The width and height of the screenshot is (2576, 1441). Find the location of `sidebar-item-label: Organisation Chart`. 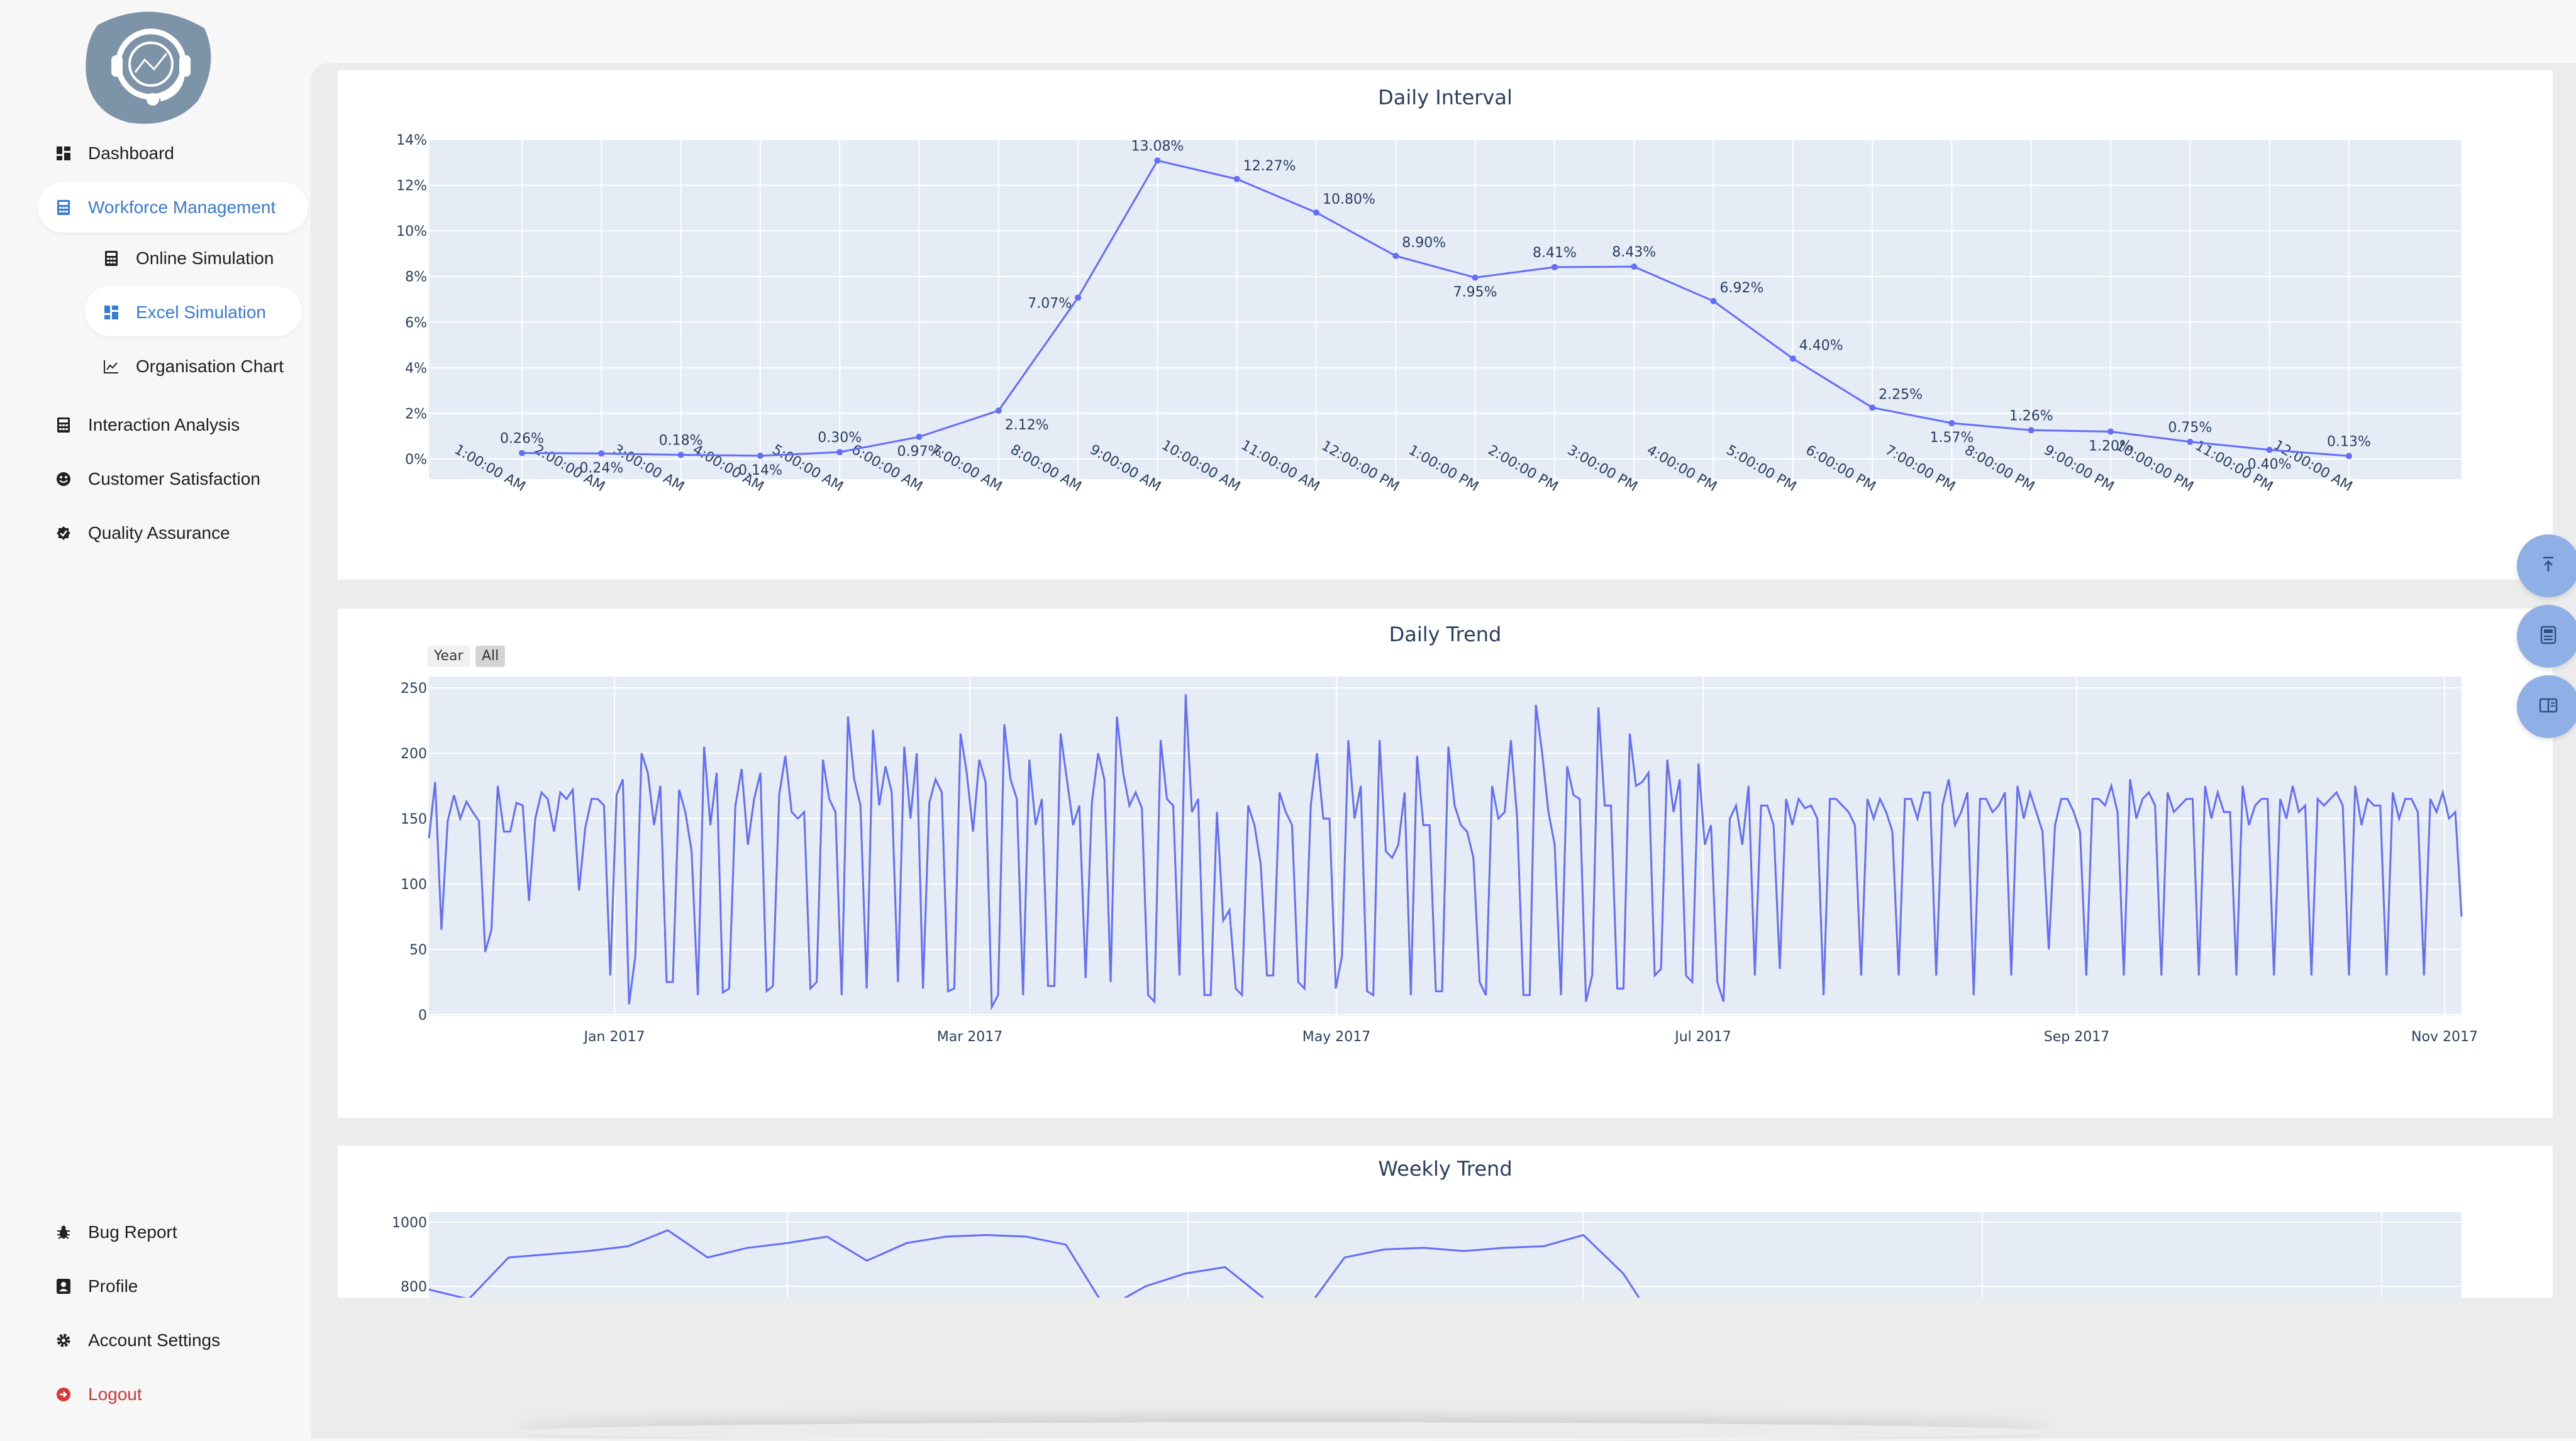

sidebar-item-label: Organisation Chart is located at coordinates (210, 366).